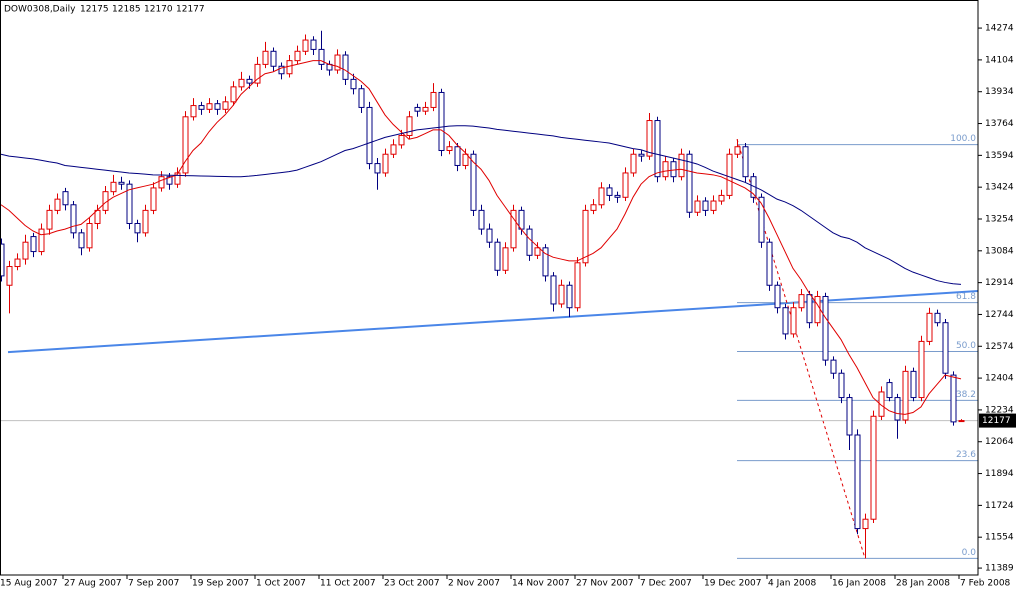 This screenshot has height=590, width=1017. What do you see at coordinates (859, 584) in the screenshot?
I see `x-tick-label: 16 Jan 2008` at bounding box center [859, 584].